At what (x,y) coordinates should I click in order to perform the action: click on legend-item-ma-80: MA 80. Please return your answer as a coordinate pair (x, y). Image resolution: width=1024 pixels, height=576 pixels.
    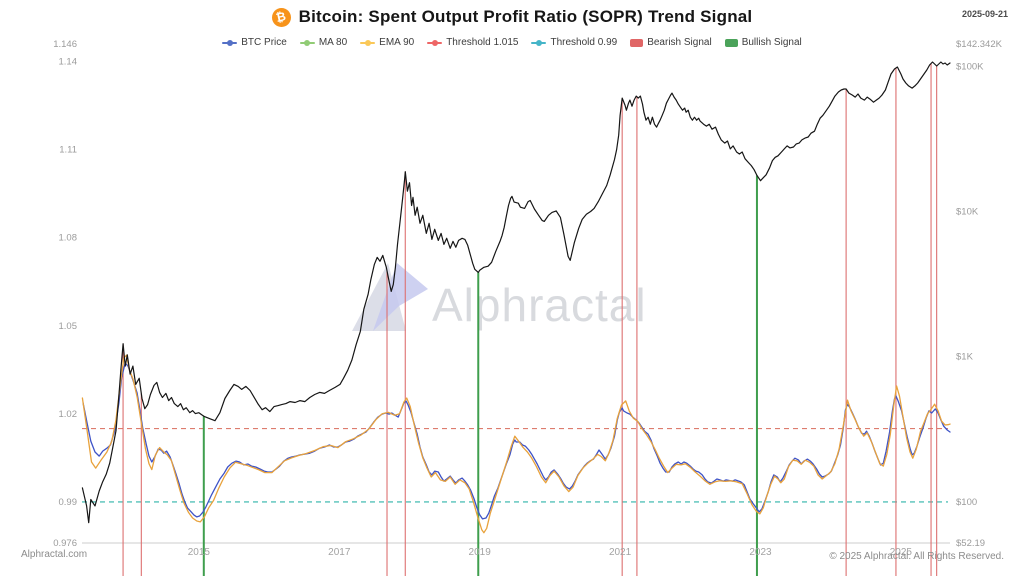
    Looking at the image, I should click on (323, 42).